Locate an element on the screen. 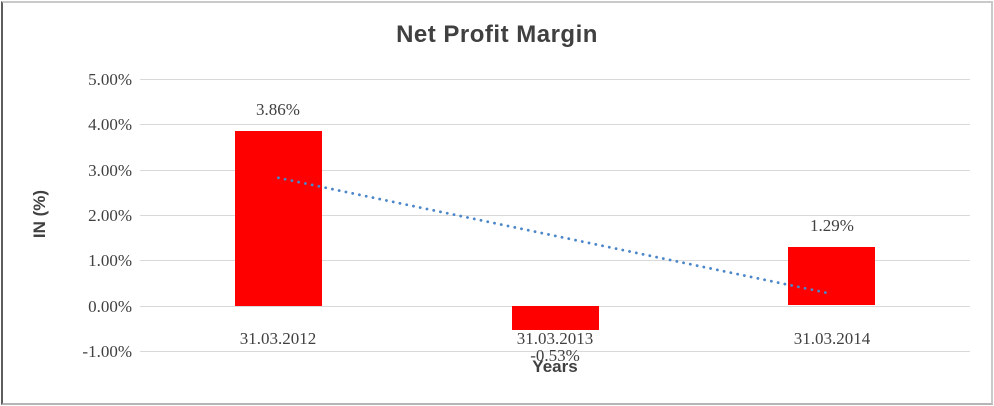  data-label: 3.86% is located at coordinates (278, 109).